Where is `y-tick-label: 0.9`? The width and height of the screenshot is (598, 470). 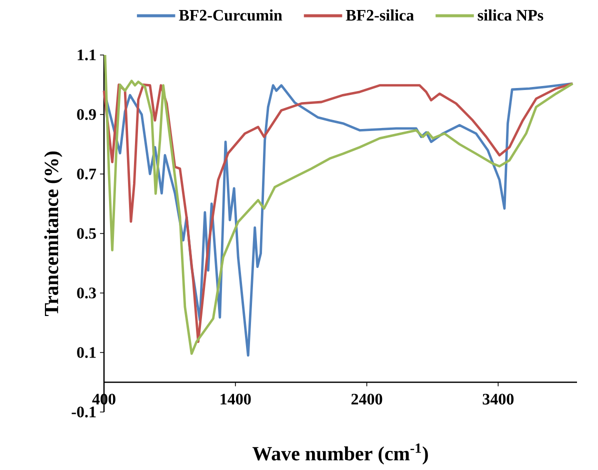
y-tick-label: 0.9 is located at coordinates (86, 114).